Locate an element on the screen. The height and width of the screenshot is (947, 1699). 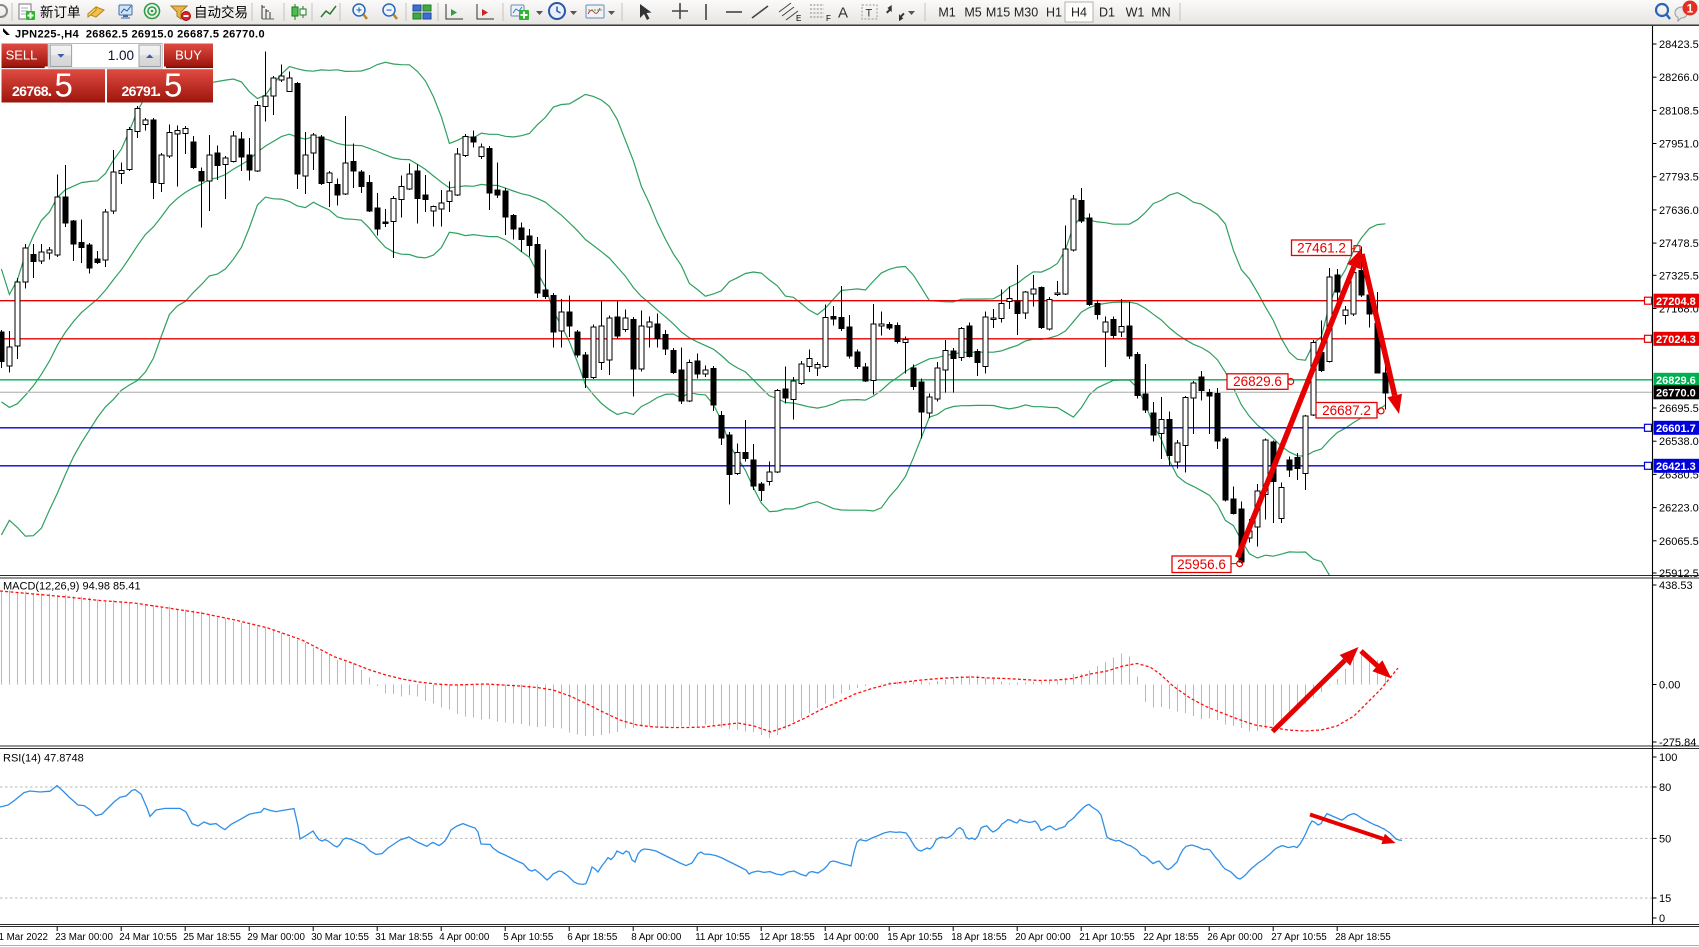
svg-text: 26768 is located at coordinates (30, 91).